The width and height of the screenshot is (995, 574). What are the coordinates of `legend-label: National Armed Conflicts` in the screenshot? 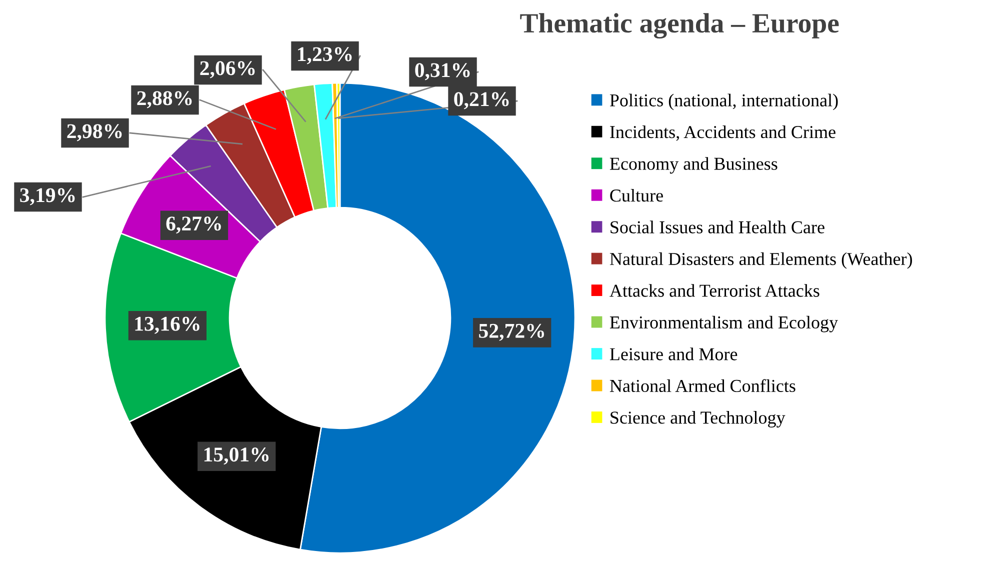 It's located at (703, 385).